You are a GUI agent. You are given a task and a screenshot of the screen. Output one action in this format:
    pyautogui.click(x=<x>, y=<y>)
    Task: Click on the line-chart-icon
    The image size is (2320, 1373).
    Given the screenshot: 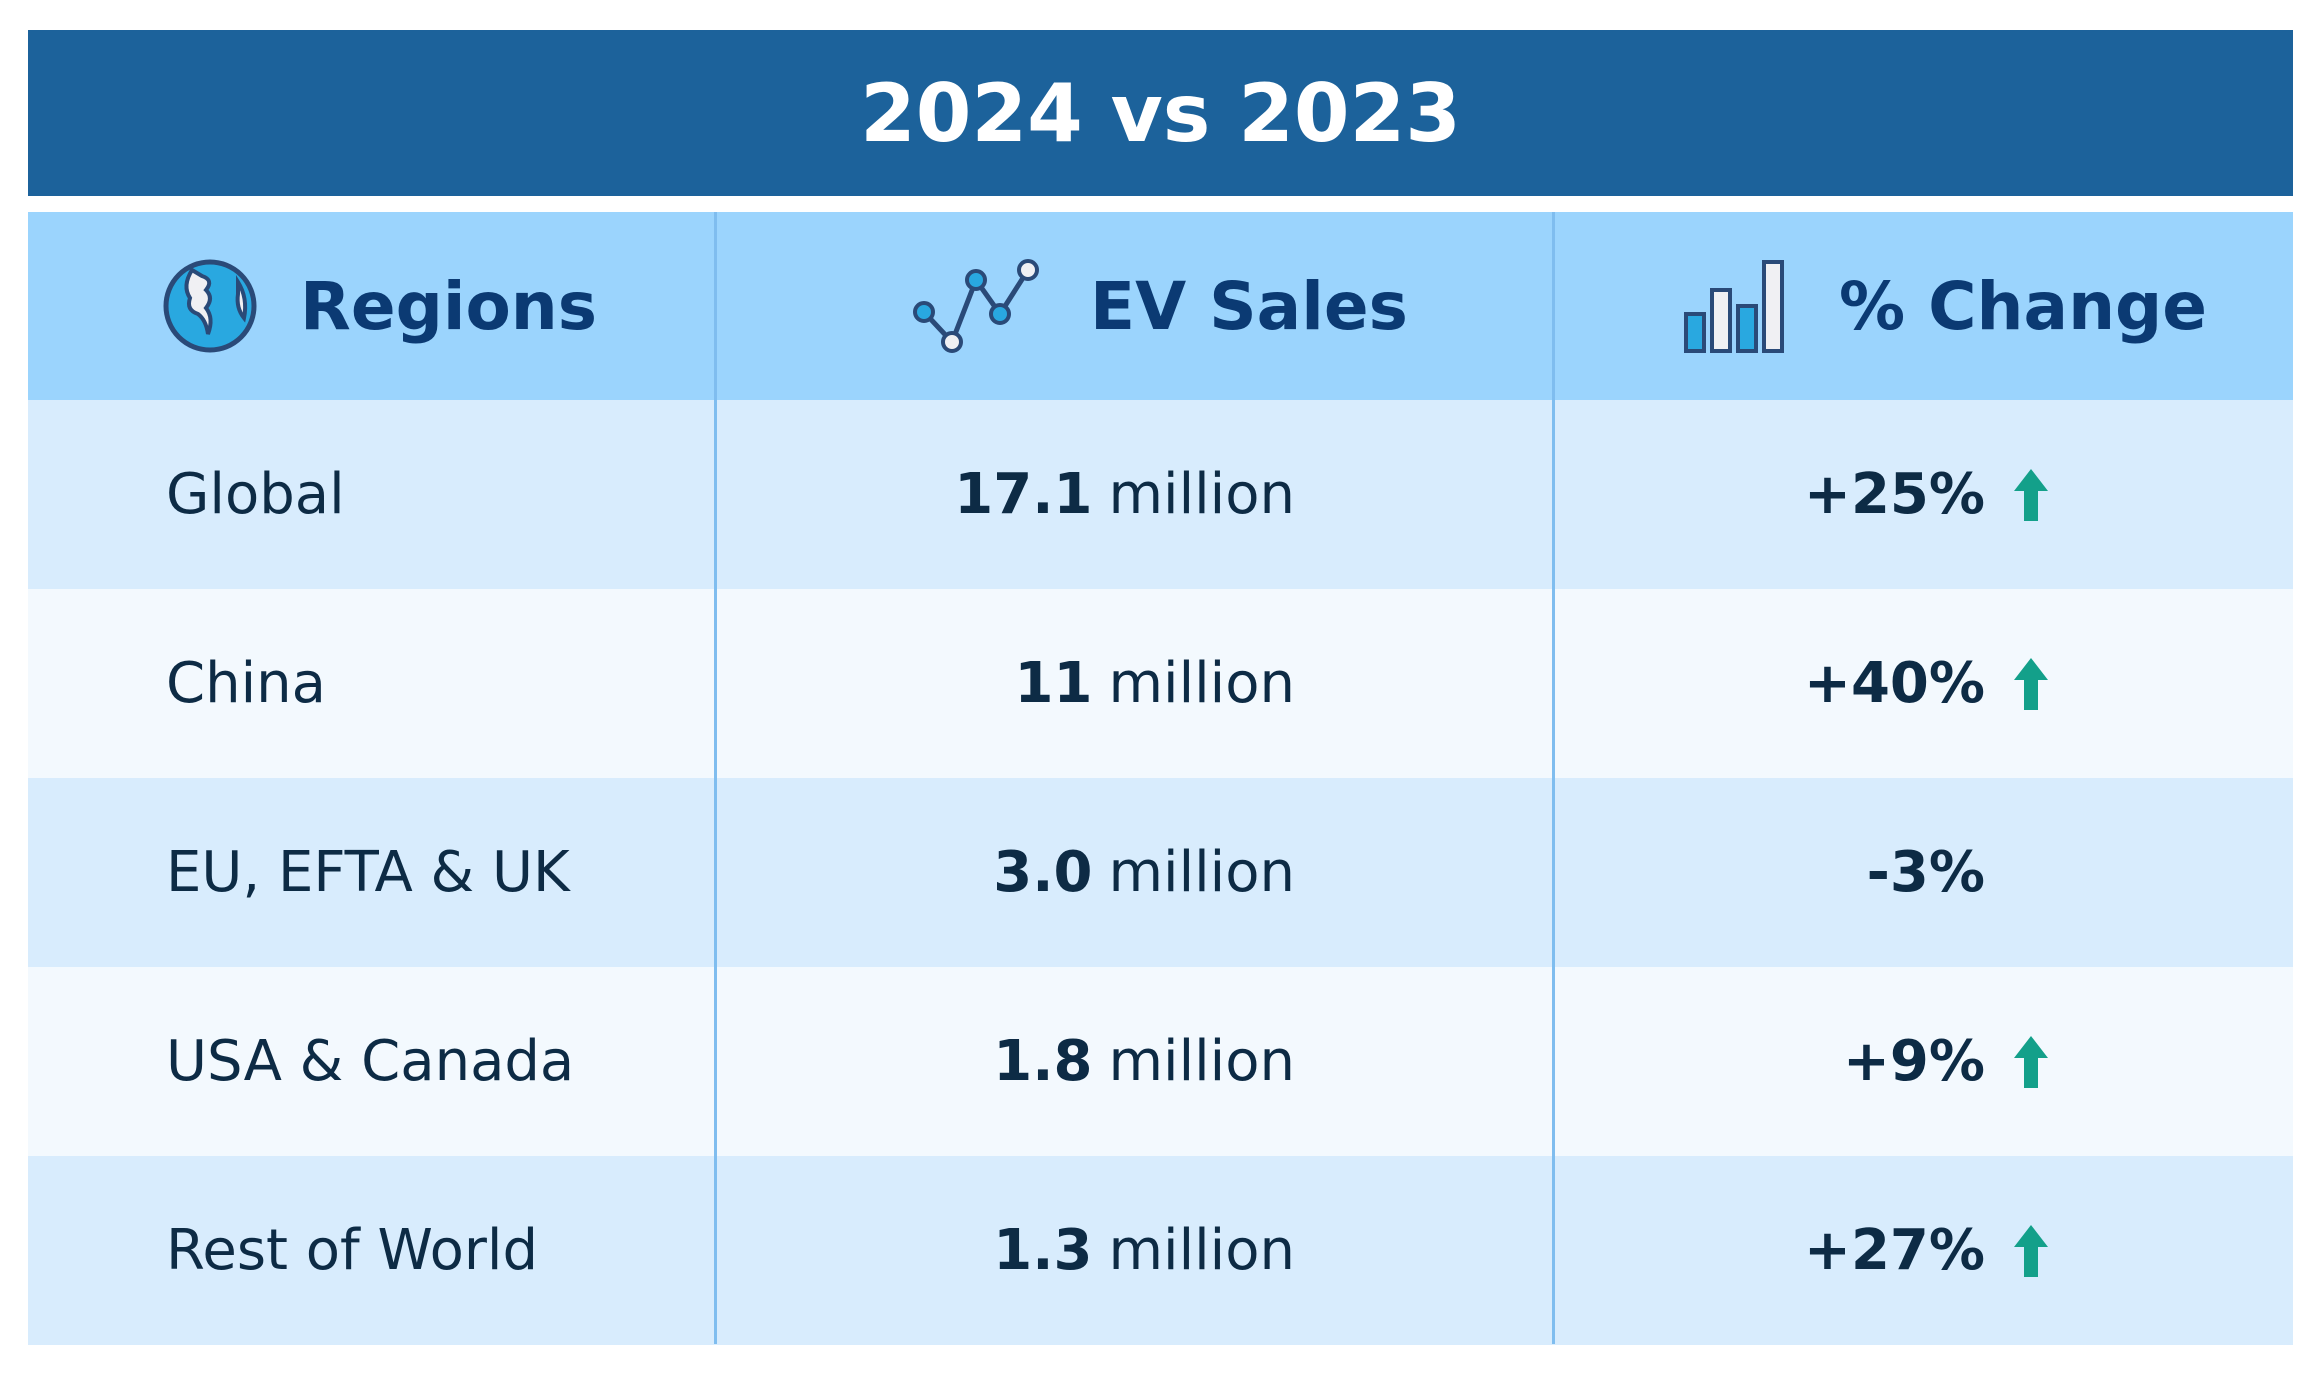 What is the action you would take?
    pyautogui.click(x=976, y=306)
    